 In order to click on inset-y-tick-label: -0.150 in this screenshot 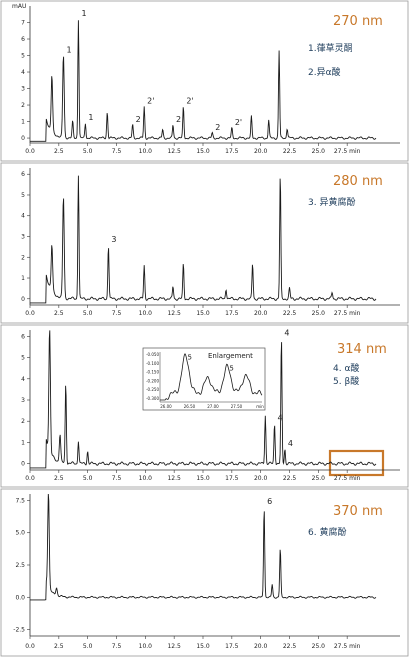, I will do `click(152, 372)`.